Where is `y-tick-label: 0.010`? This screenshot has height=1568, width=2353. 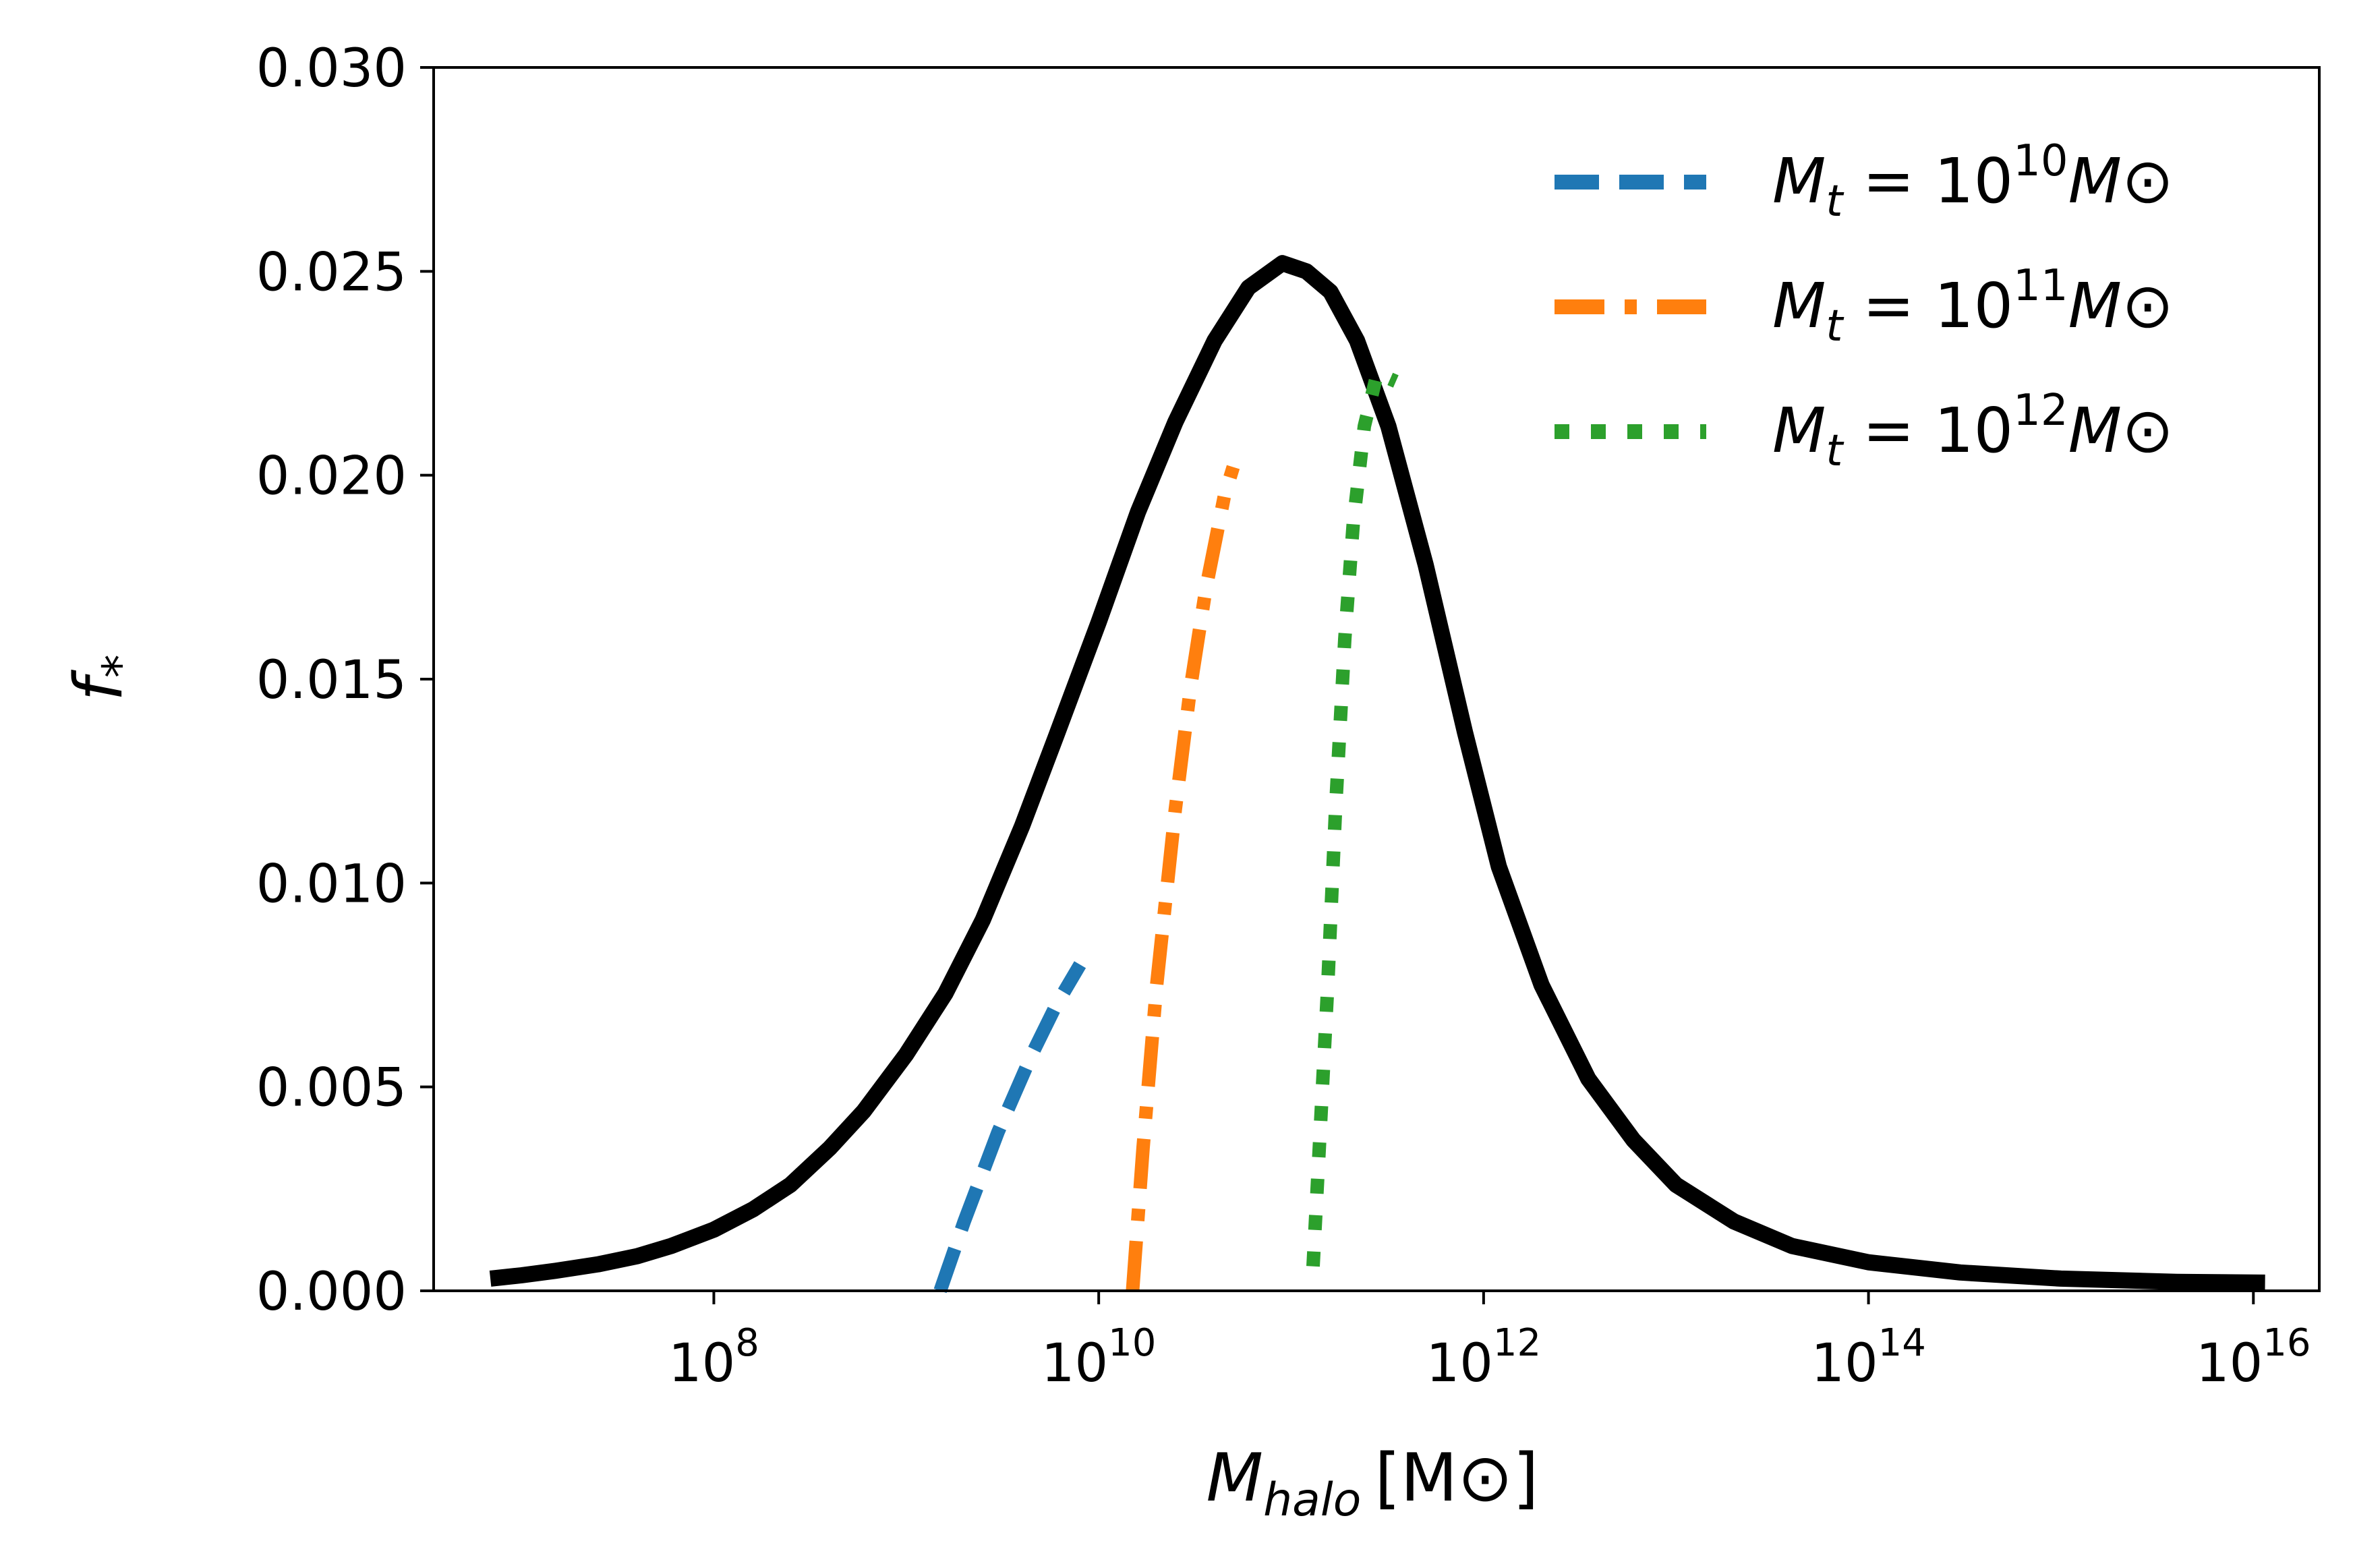 y-tick-label: 0.010 is located at coordinates (331, 884).